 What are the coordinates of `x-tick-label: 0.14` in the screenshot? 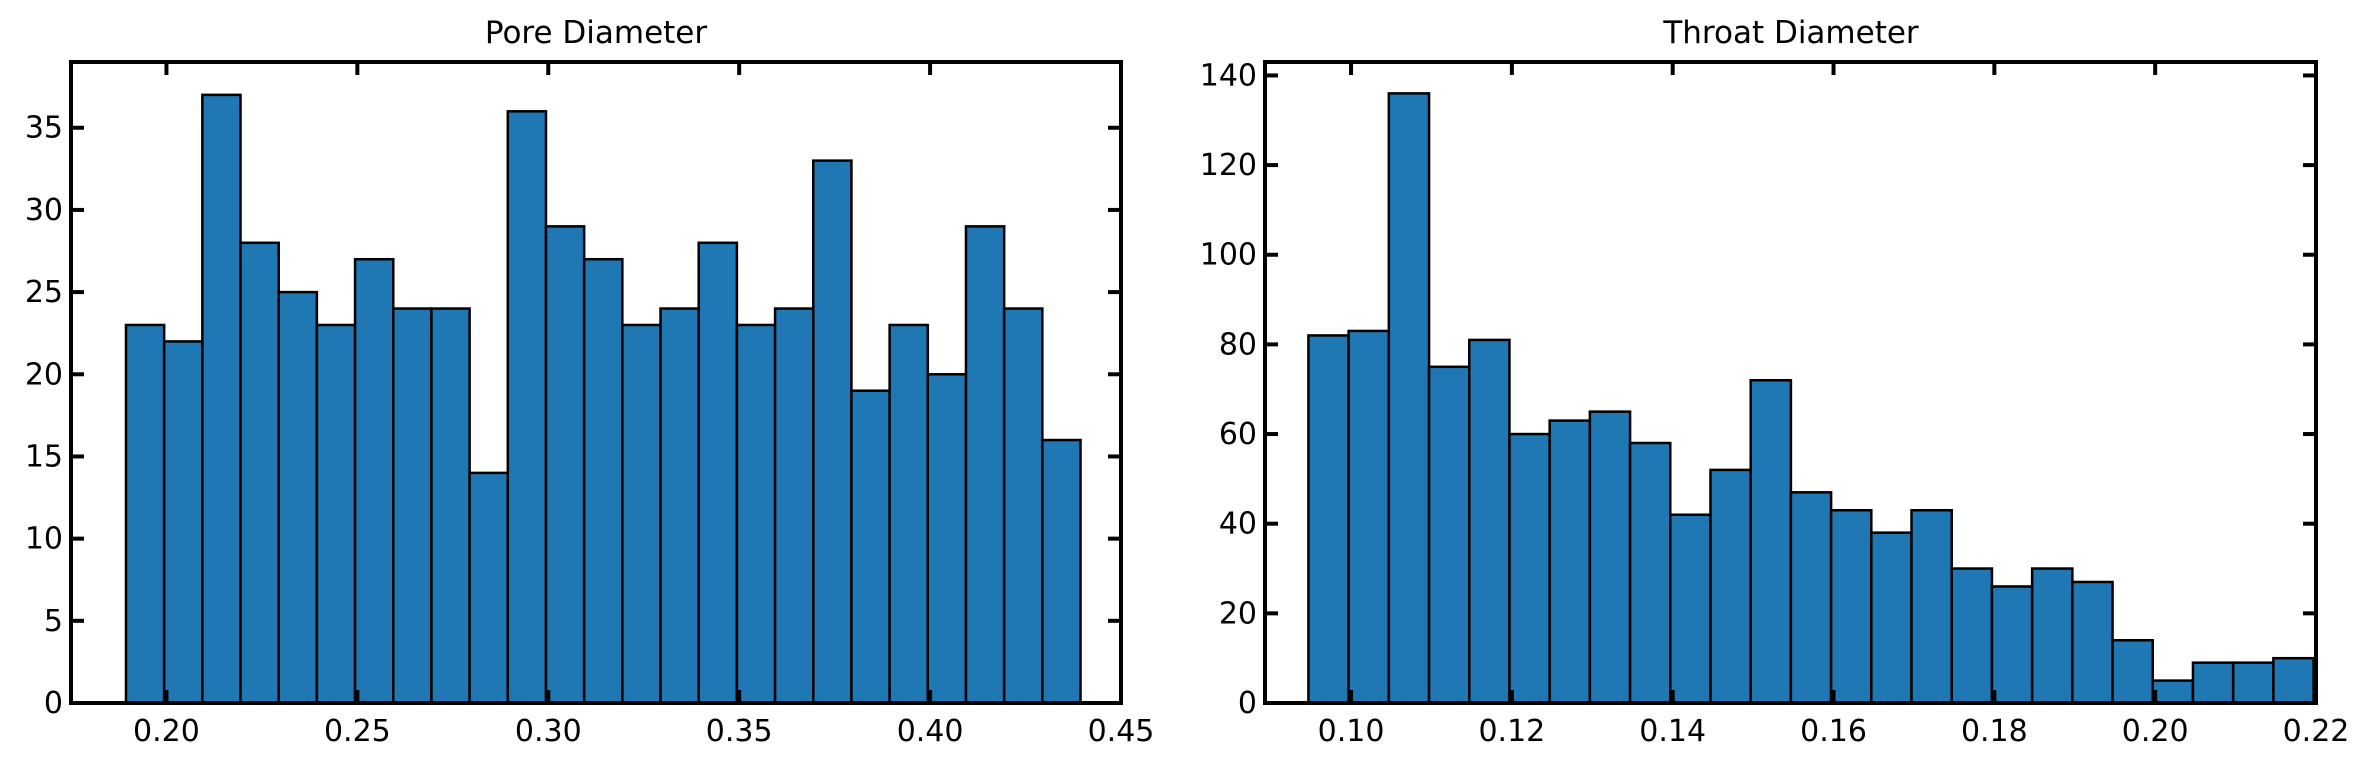 It's located at (1672, 731).